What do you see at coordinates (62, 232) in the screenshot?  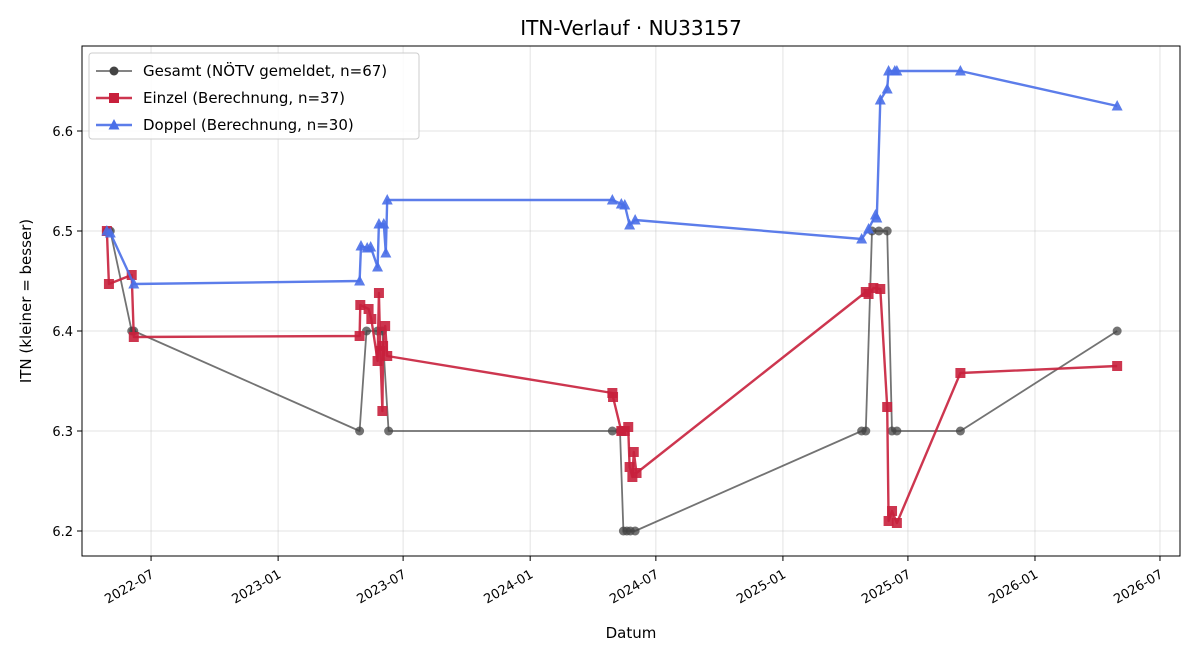 I see `y-tick-label: 6.5` at bounding box center [62, 232].